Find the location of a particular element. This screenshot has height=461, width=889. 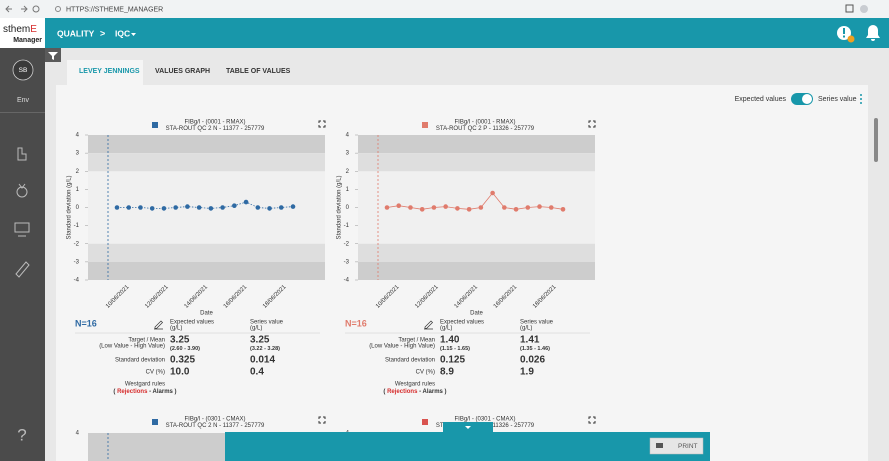

toggle-knob is located at coordinates (807, 99).